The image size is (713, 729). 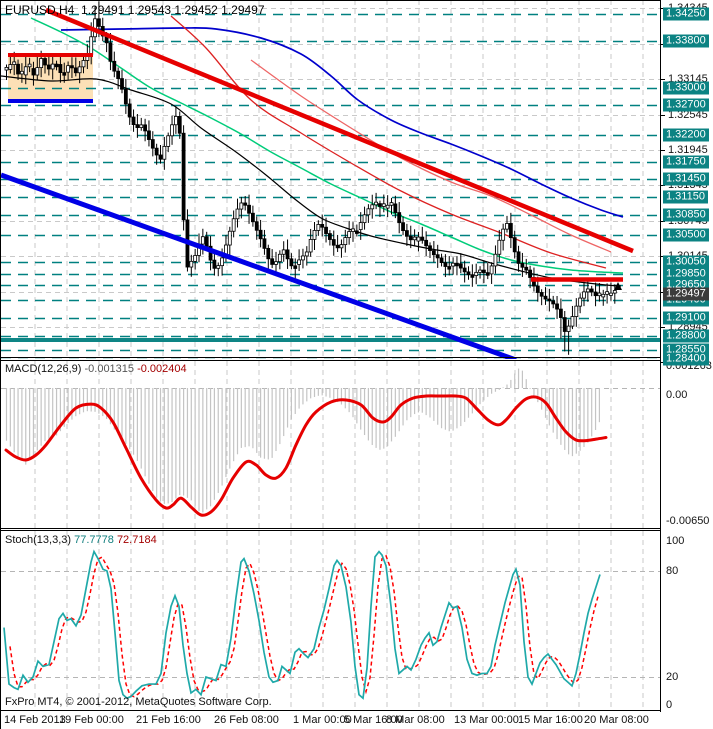 I want to click on top-border, so click(x=357, y=0).